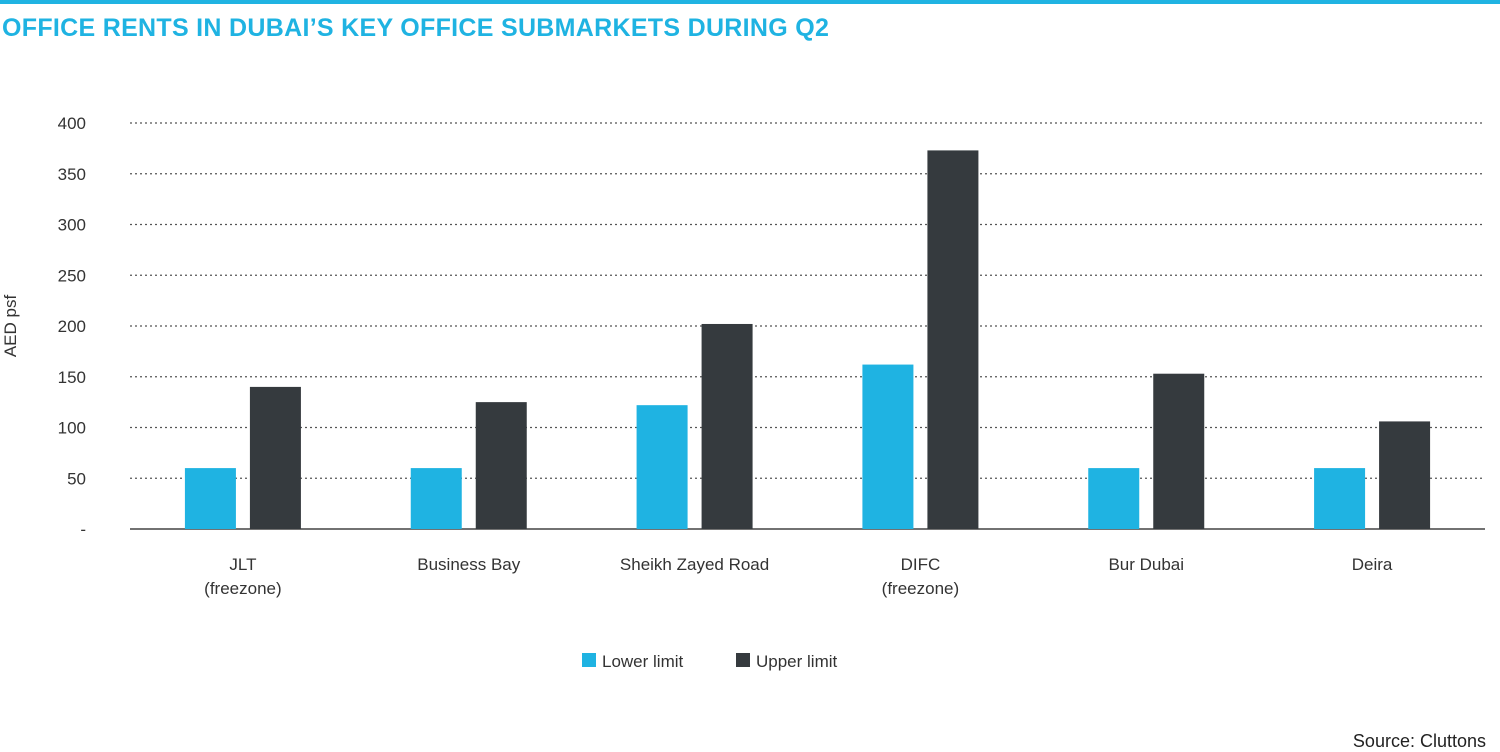 The width and height of the screenshot is (1500, 752). What do you see at coordinates (1146, 564) in the screenshot?
I see `x-tick-label: Bur Dubai` at bounding box center [1146, 564].